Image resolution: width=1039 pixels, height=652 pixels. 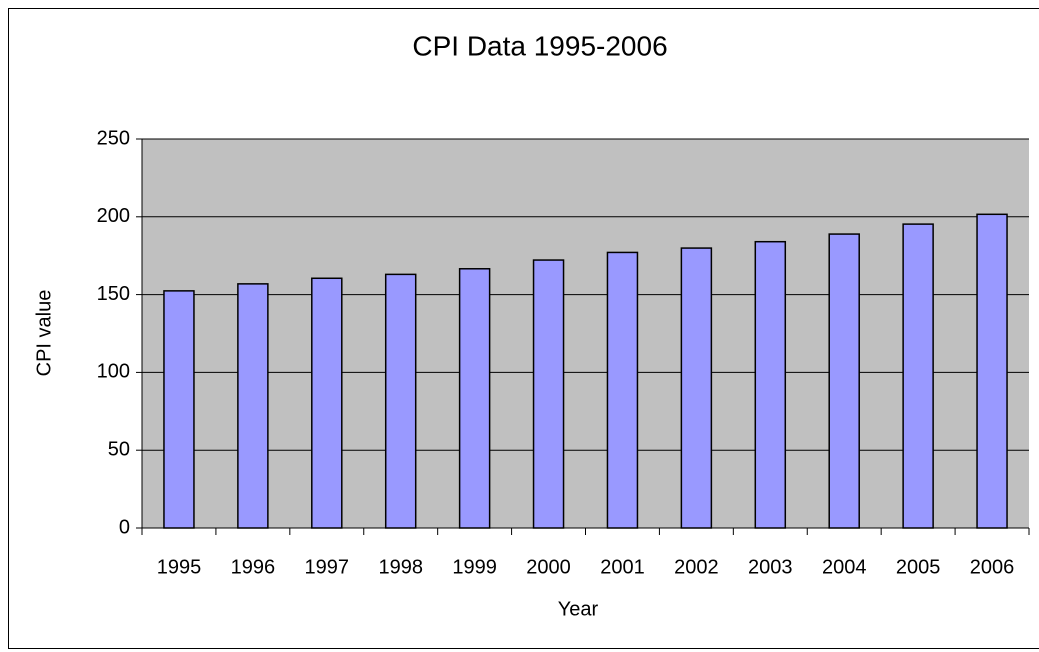 I want to click on x-tick-label: 2000, so click(x=548, y=567).